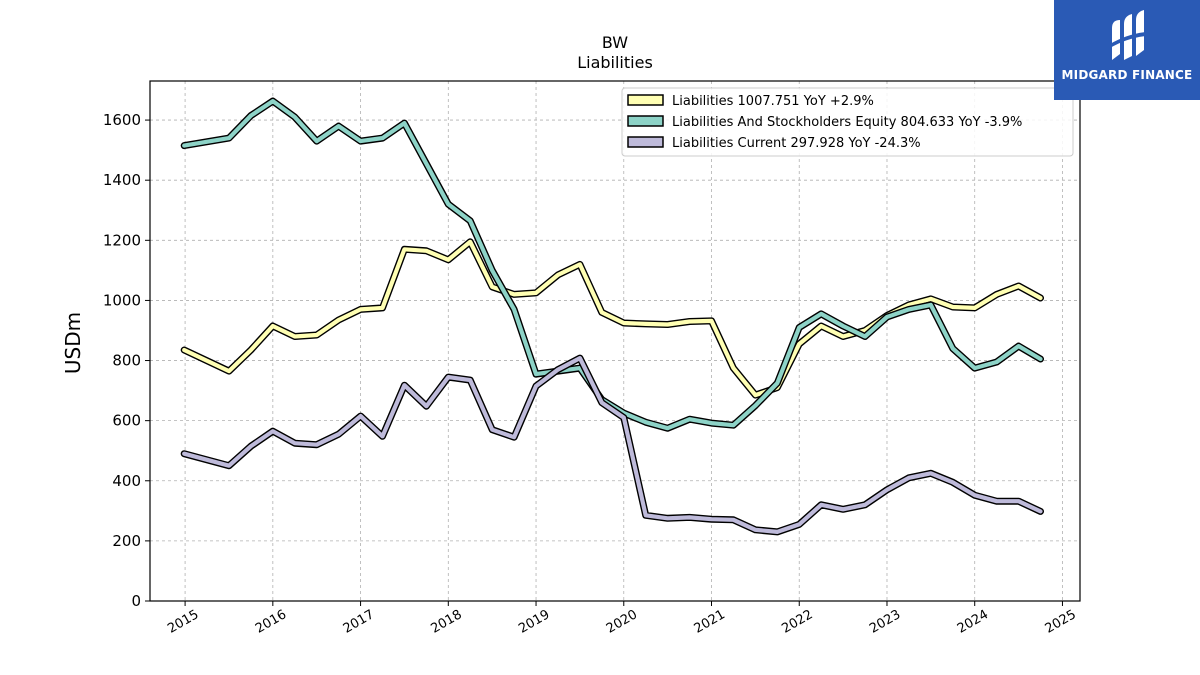 The height and width of the screenshot is (675, 1200). Describe the element at coordinates (885, 622) in the screenshot. I see `x-tick-label: 2023` at that location.